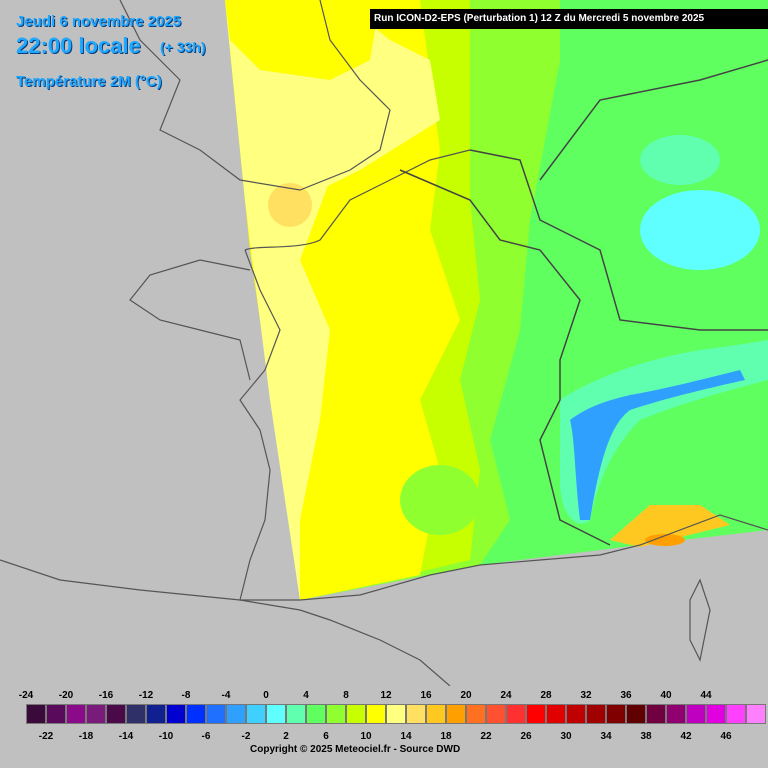 This screenshot has width=768, height=768. What do you see at coordinates (286, 736) in the screenshot?
I see `legend-lower-label: 2` at bounding box center [286, 736].